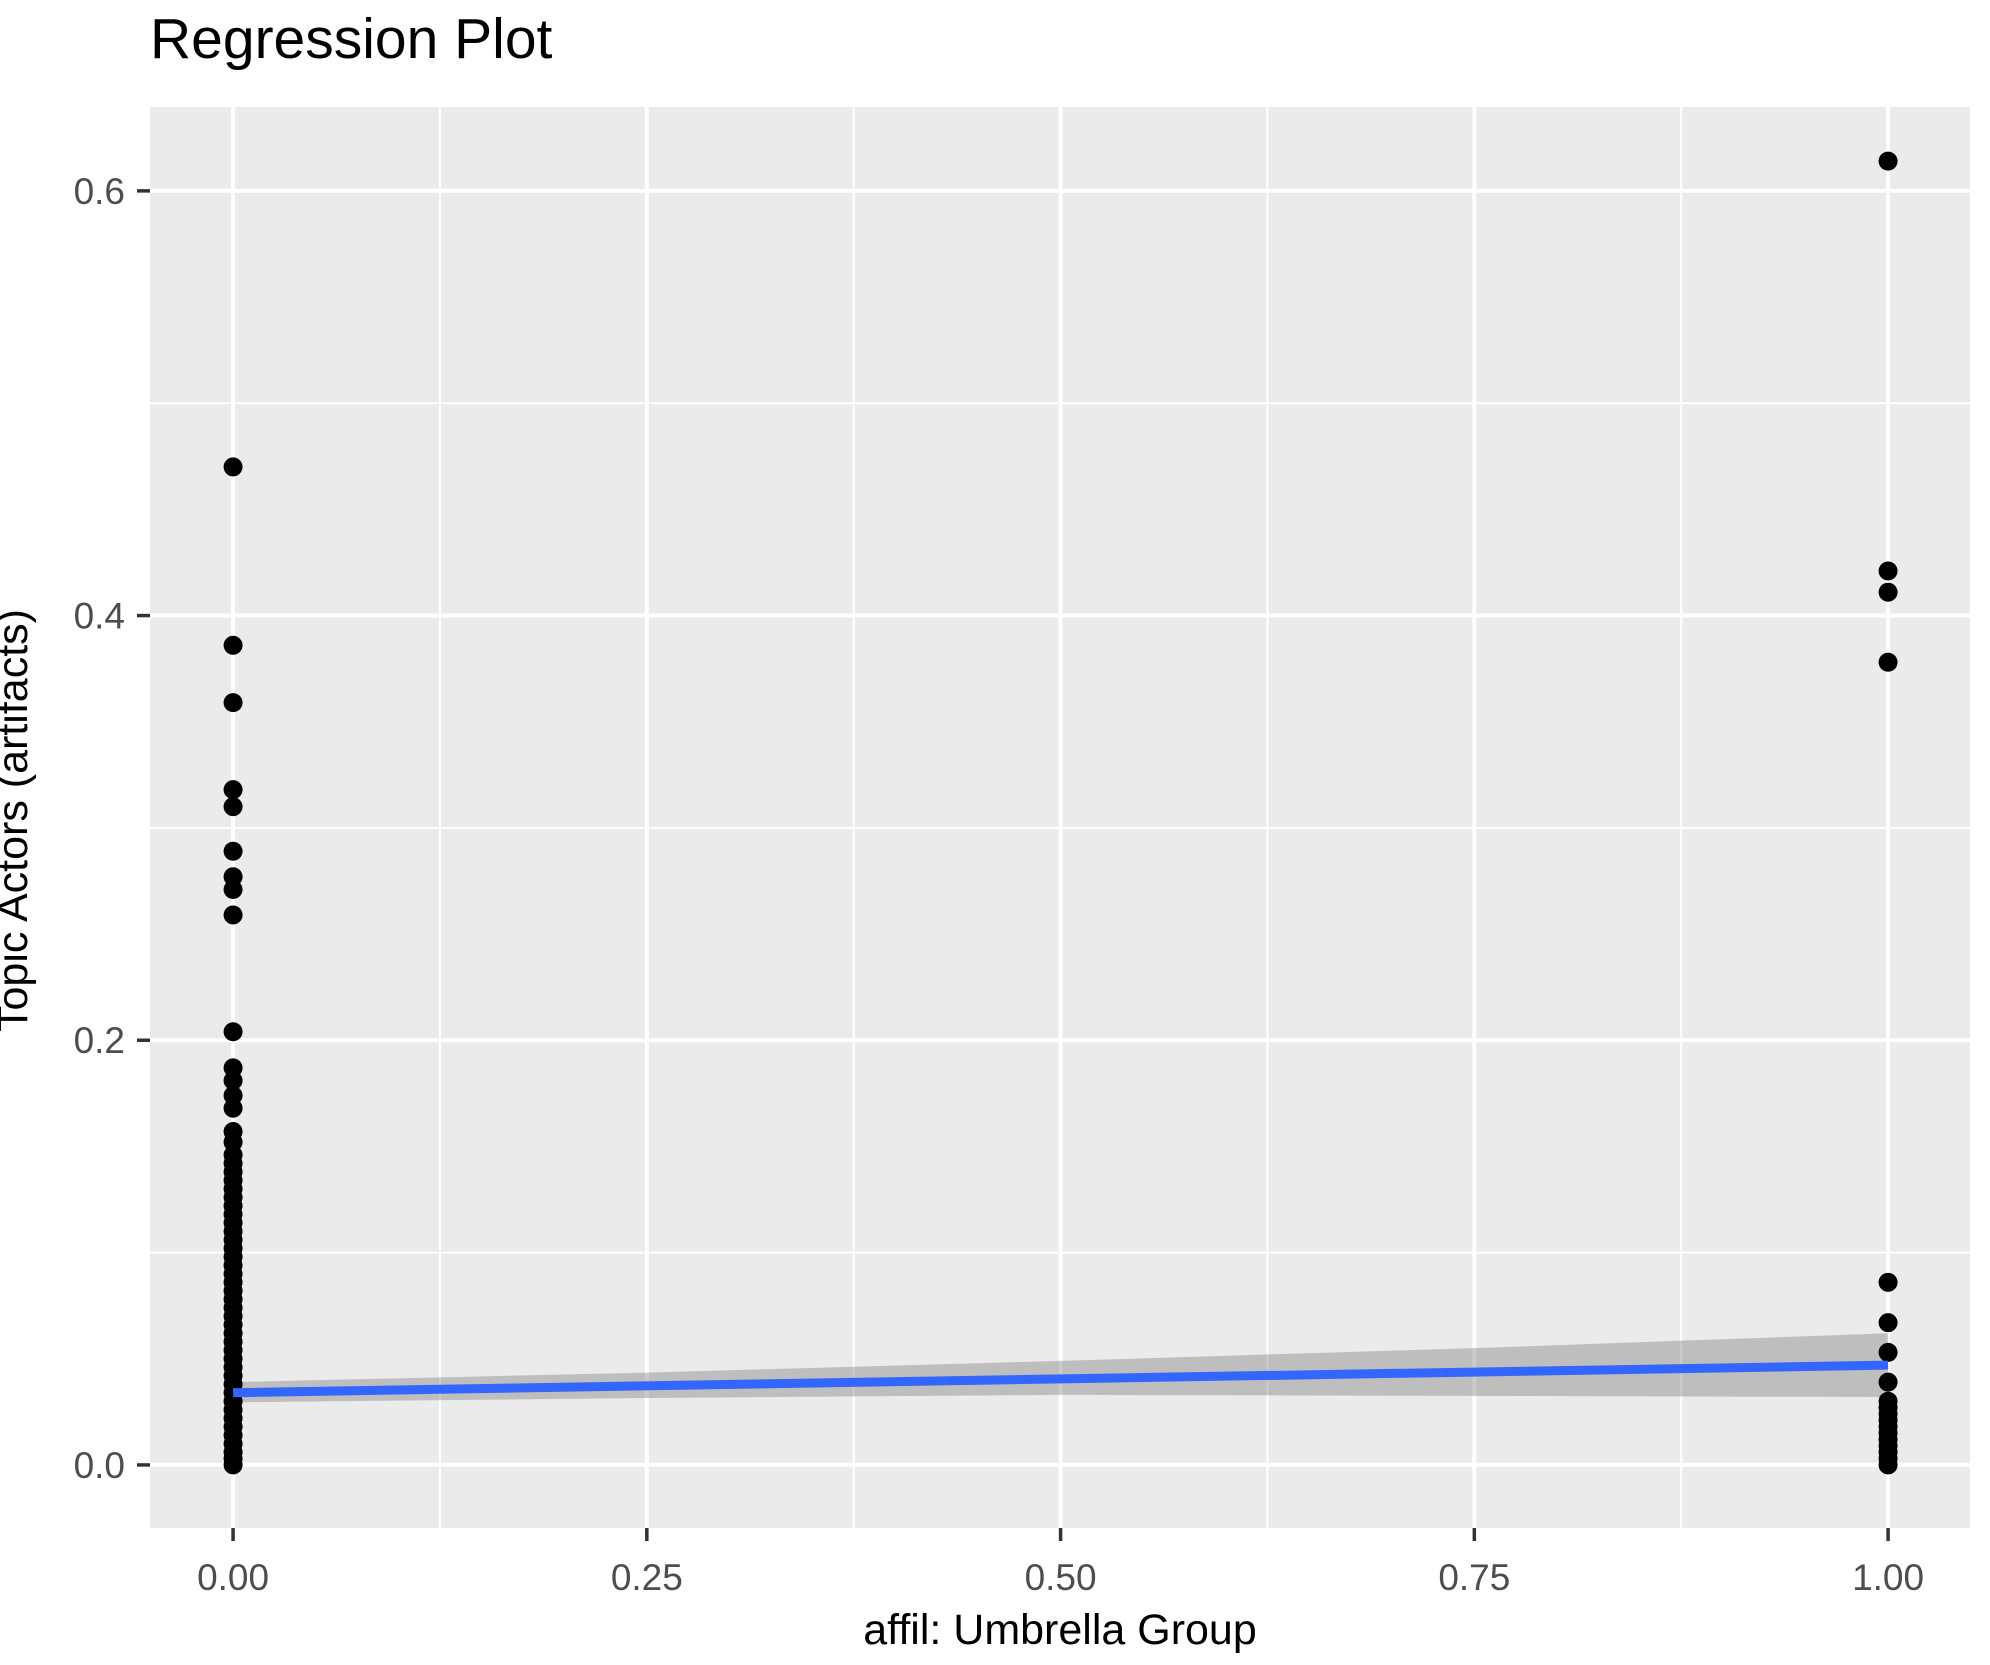  Describe the element at coordinates (1060, 1630) in the screenshot. I see `x-axis-title: affil: Umbrella Group` at that location.